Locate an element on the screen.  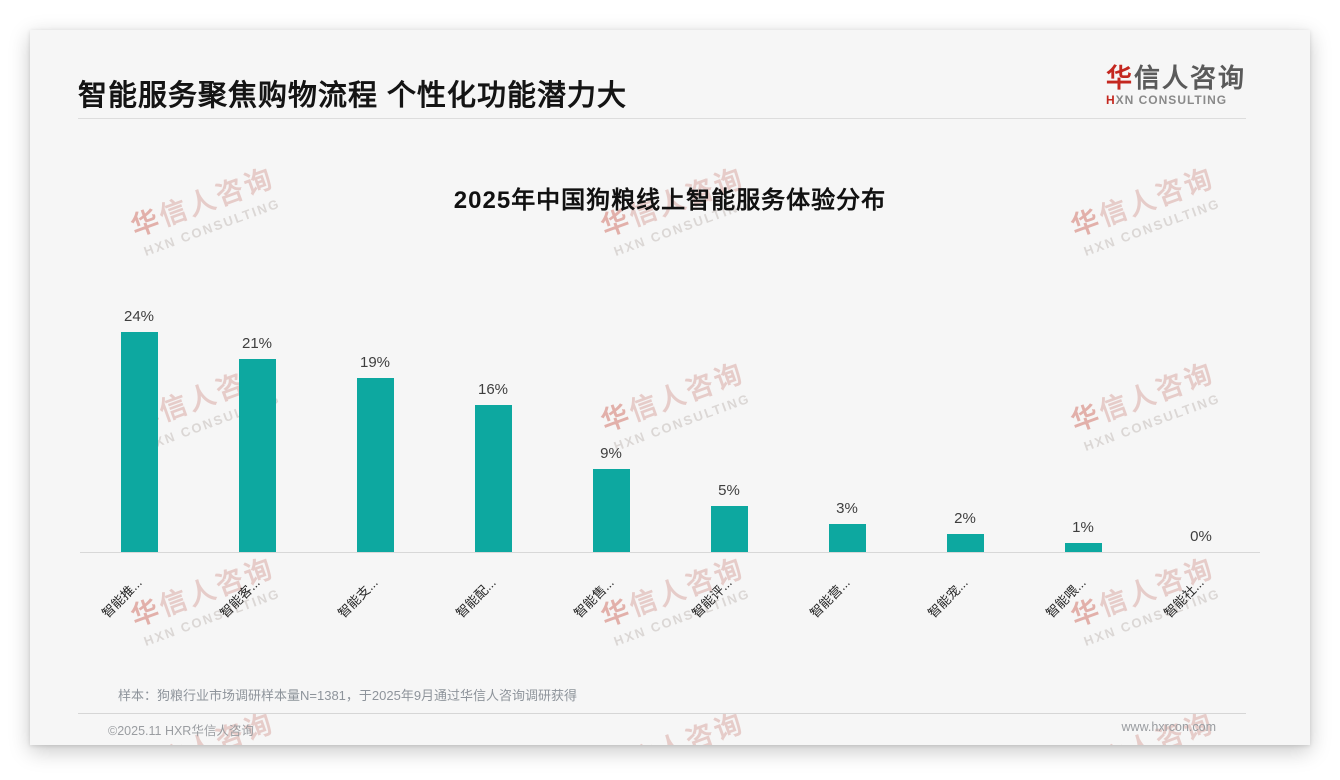
bar-column: 0% is located at coordinates (1201, 540).